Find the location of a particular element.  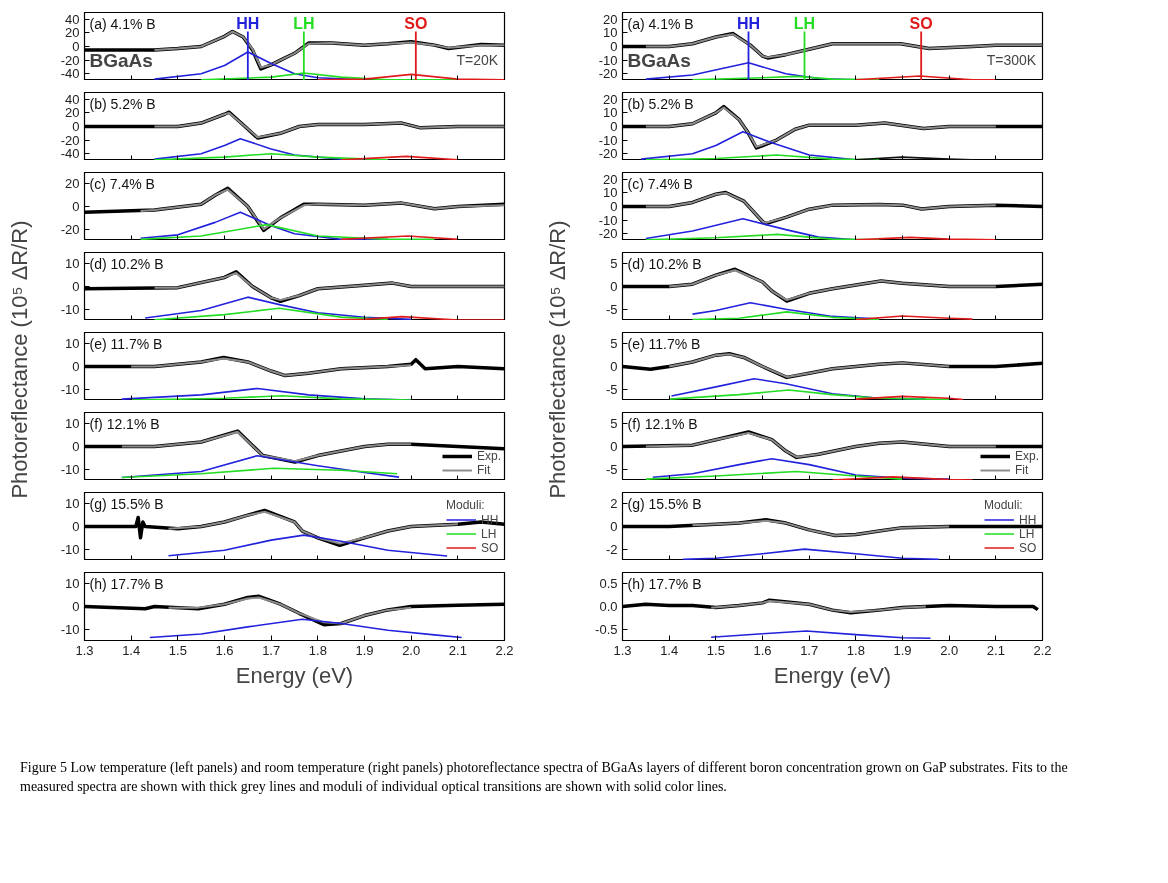

legend-label: Fit is located at coordinates (484, 470).